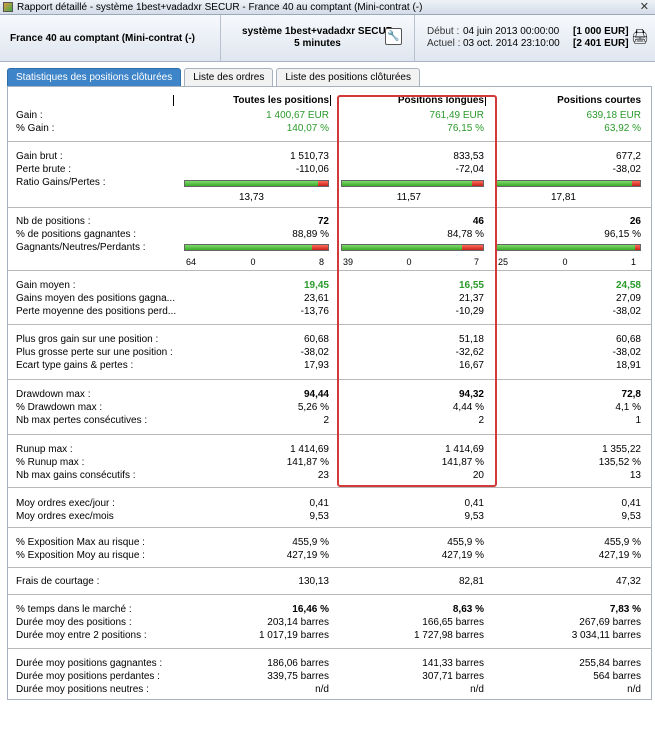  I want to click on stat-value-short: 7,83 %, so click(625, 609).